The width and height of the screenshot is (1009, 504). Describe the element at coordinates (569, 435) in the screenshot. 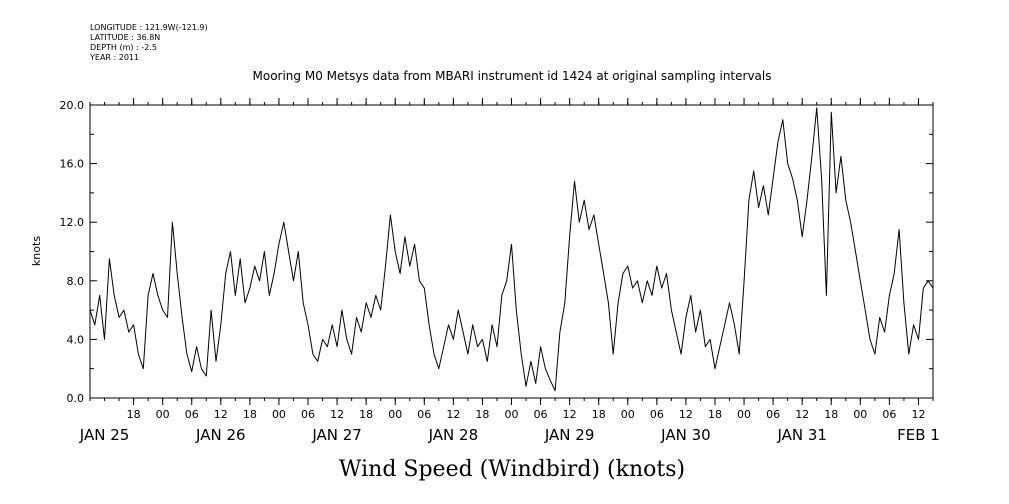

I see `x-day-label: JAN 29` at that location.